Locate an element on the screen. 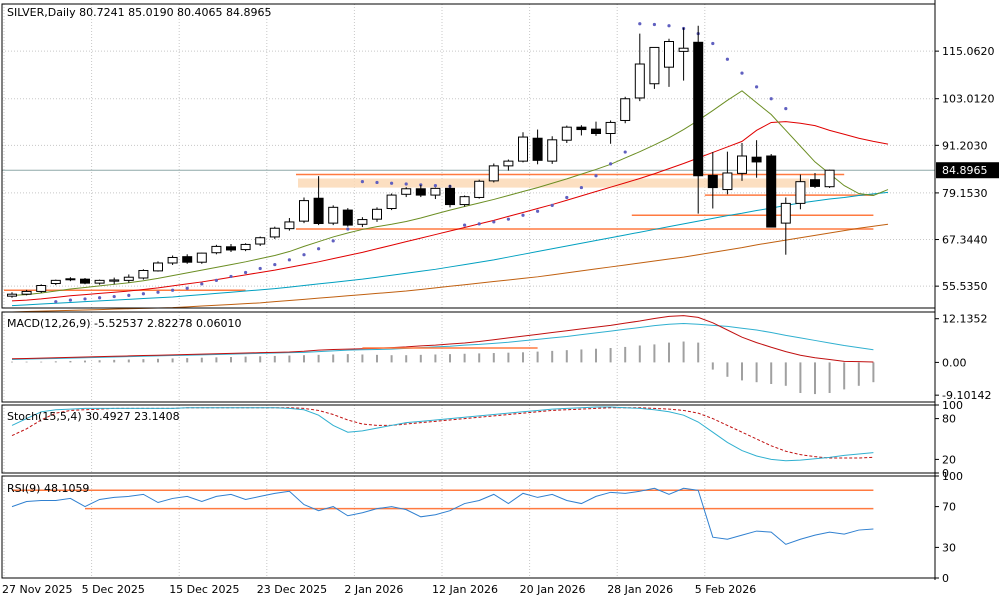 Image resolution: width=1000 pixels, height=600 pixels. y-tick-label: 12.1352 is located at coordinates (965, 319).